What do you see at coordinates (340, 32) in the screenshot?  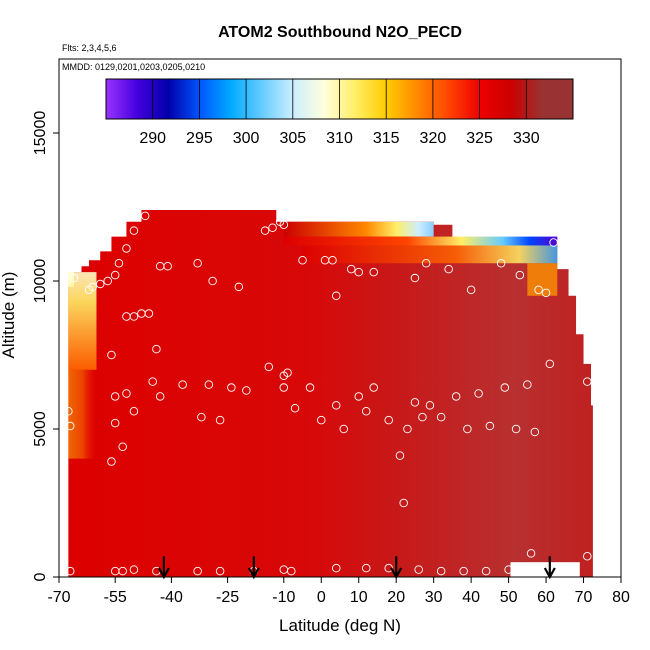 I see `chart-title: ATOM2 Southbound N2O_PECD` at bounding box center [340, 32].